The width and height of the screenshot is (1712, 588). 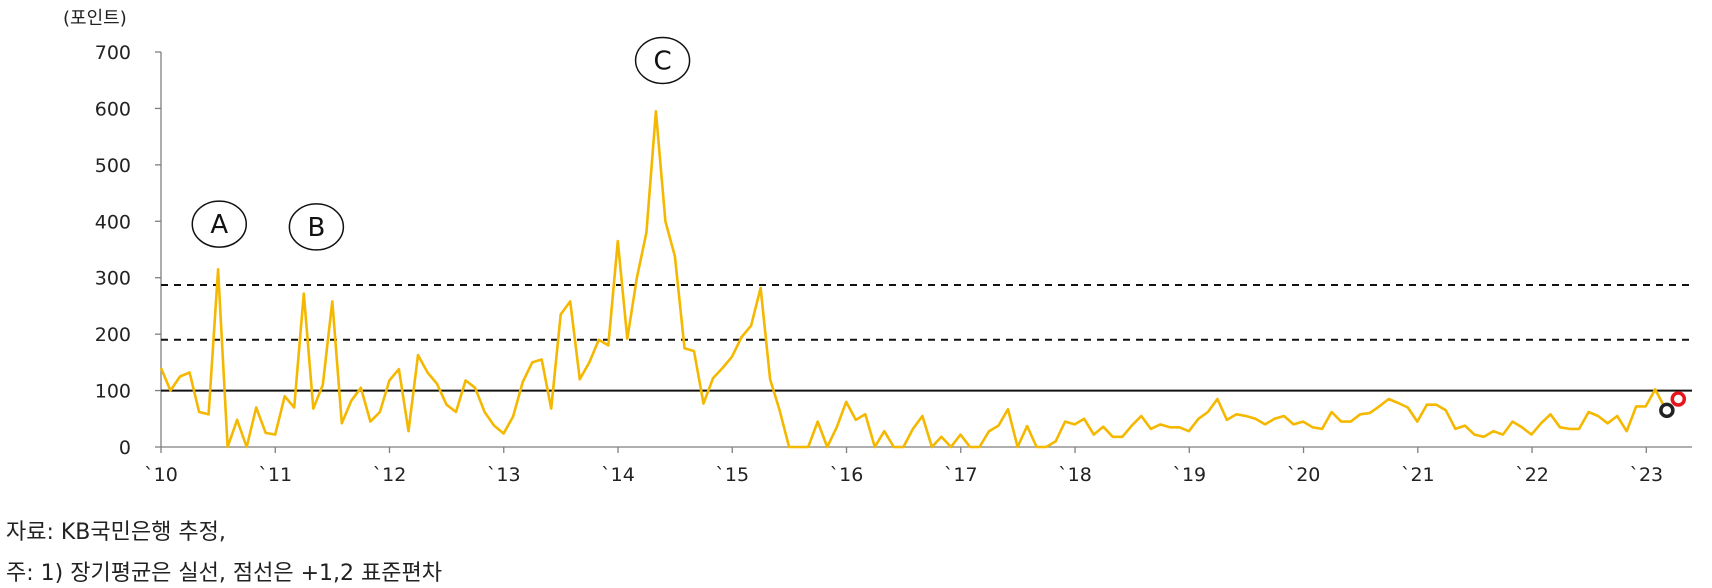 What do you see at coordinates (441, 143) in the screenshot?
I see `annotation-layer: A B C` at bounding box center [441, 143].